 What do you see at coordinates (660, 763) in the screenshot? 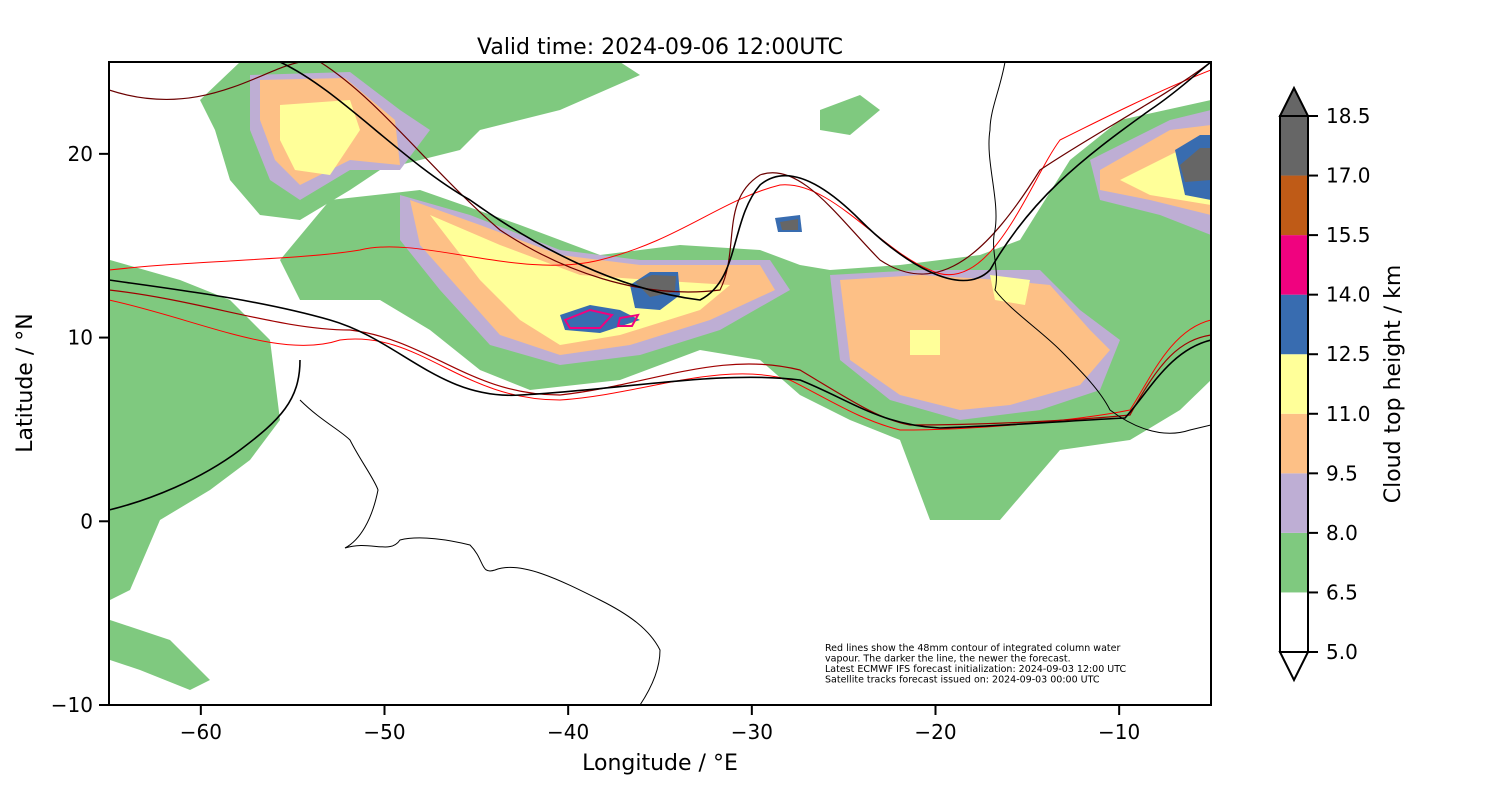
I see `x-axis-label: Longitude / °E` at bounding box center [660, 763].